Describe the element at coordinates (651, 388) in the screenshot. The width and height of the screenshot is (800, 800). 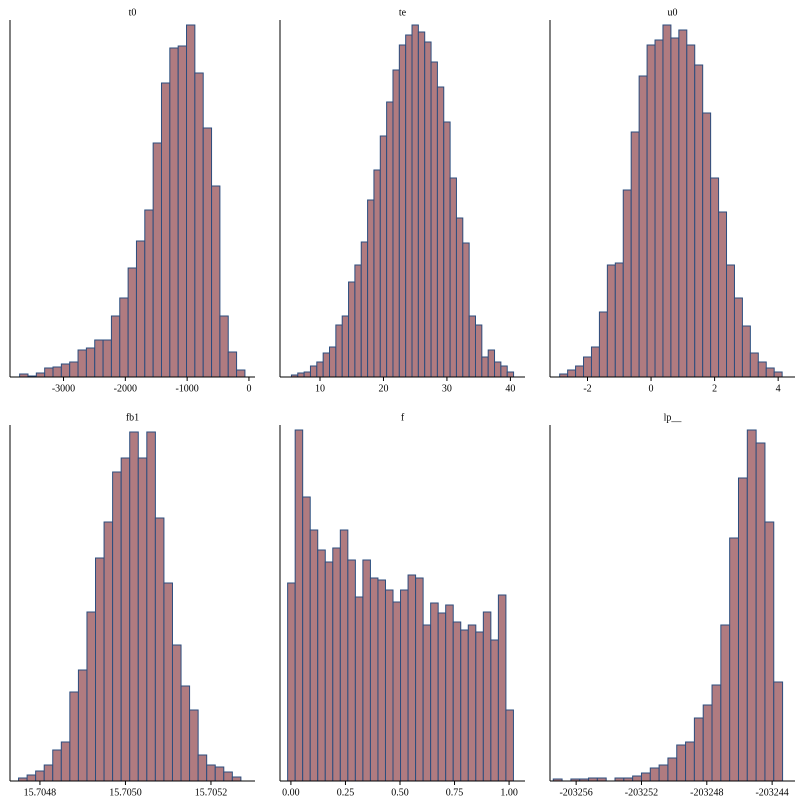
I see `x-tick-label: 0` at that location.